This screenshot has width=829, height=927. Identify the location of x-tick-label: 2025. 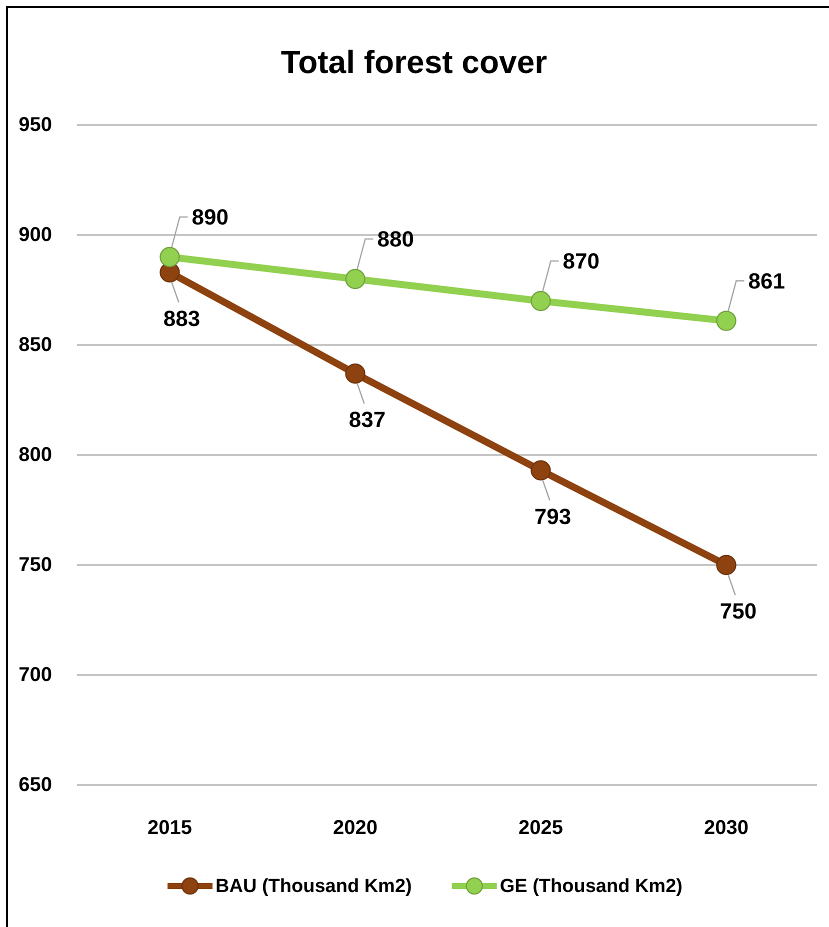
(540, 828).